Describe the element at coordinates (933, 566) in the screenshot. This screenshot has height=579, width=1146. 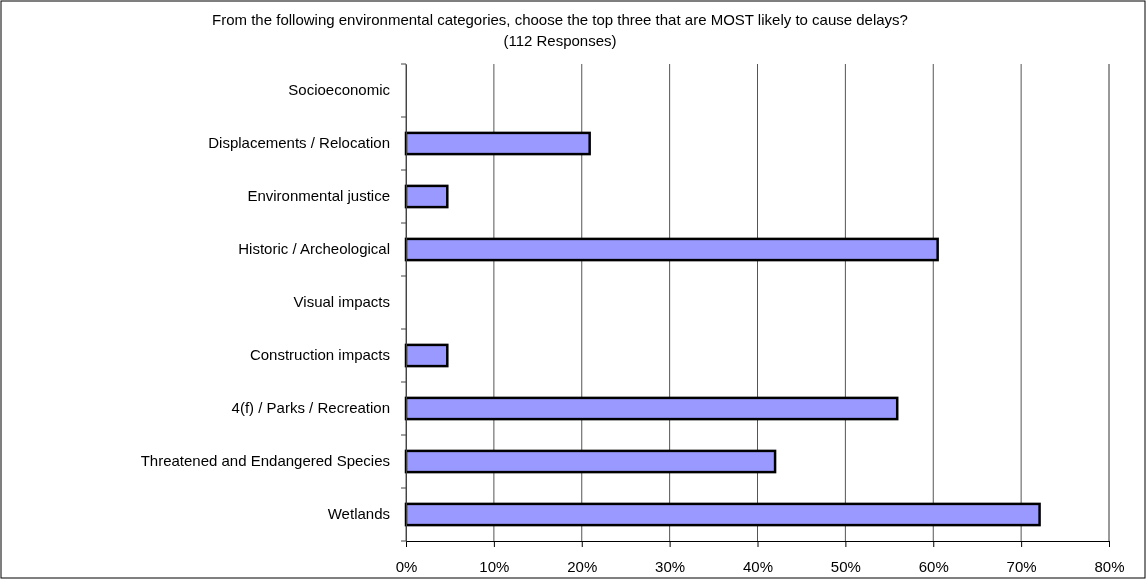
I see `x-tick-label: 60%` at that location.